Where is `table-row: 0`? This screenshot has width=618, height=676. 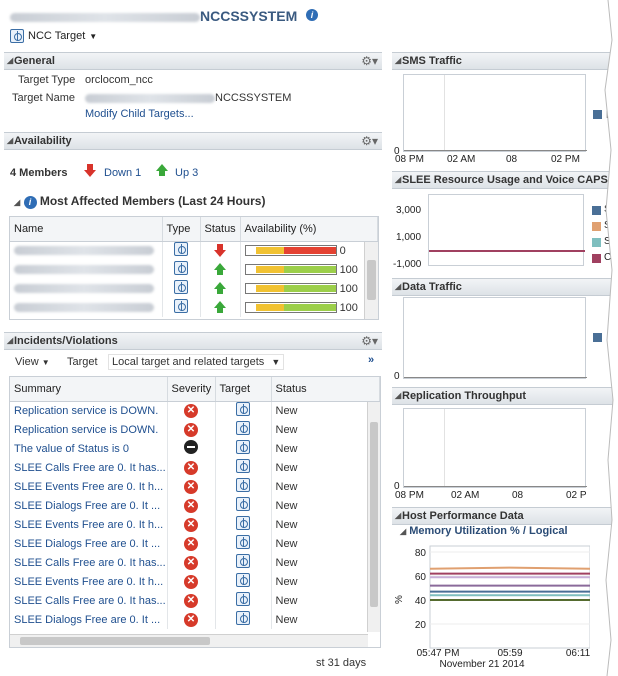 table-row: 0 is located at coordinates (194, 250).